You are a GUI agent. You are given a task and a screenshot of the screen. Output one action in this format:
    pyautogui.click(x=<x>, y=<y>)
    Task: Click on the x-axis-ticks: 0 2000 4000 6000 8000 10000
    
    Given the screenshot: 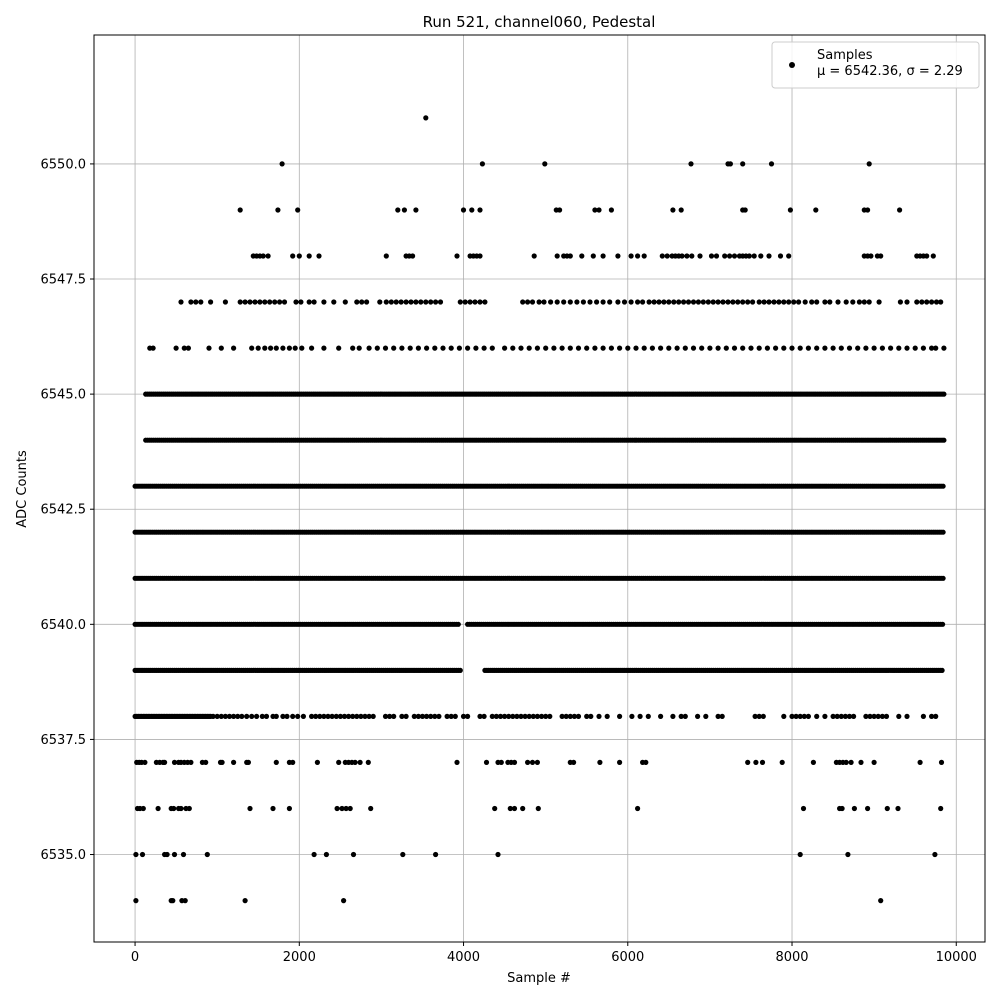 What is the action you would take?
    pyautogui.click(x=554, y=953)
    